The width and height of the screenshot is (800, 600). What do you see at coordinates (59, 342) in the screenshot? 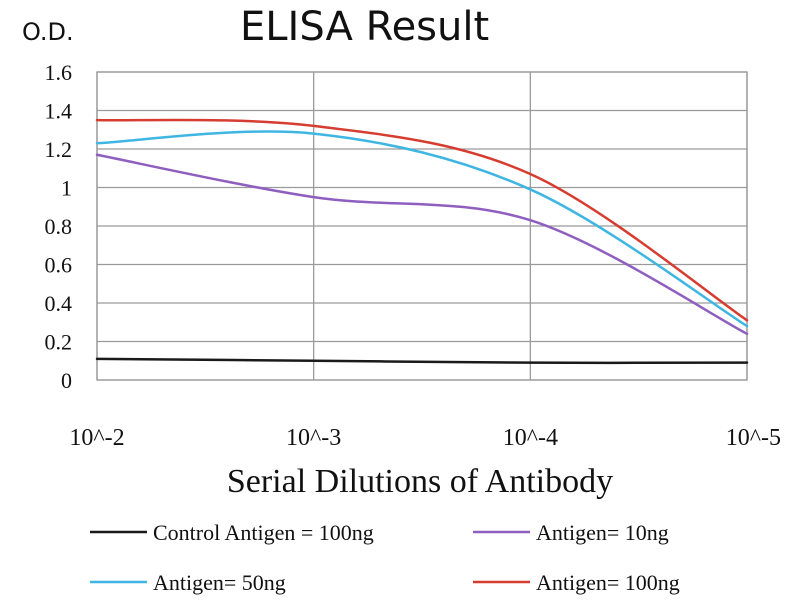
I see `y-tick-label: 0.2` at bounding box center [59, 342].